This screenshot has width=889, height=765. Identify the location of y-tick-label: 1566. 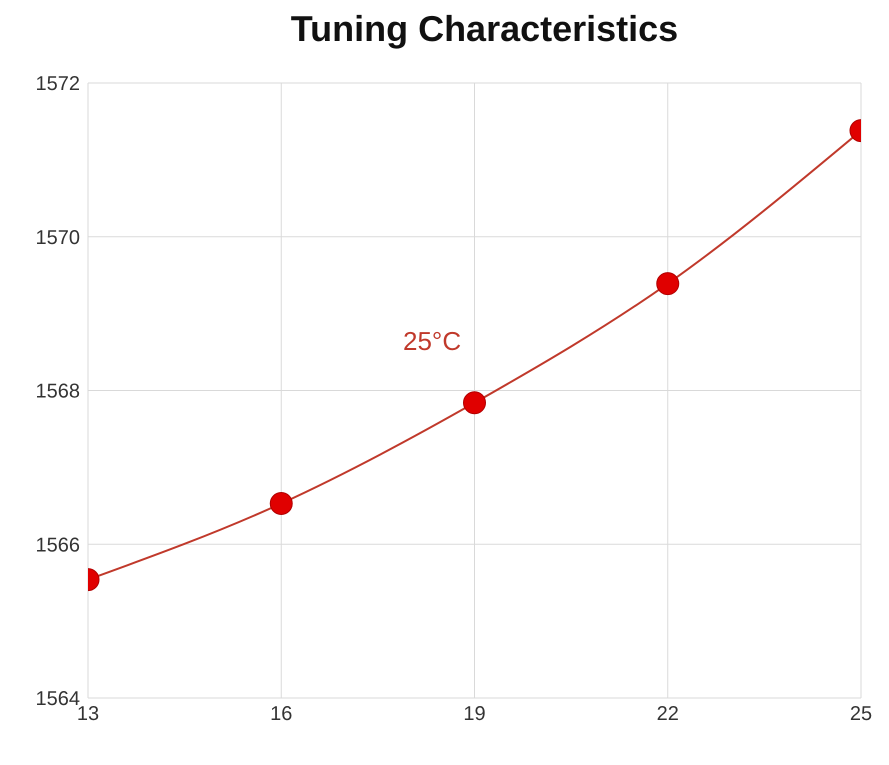
(58, 545).